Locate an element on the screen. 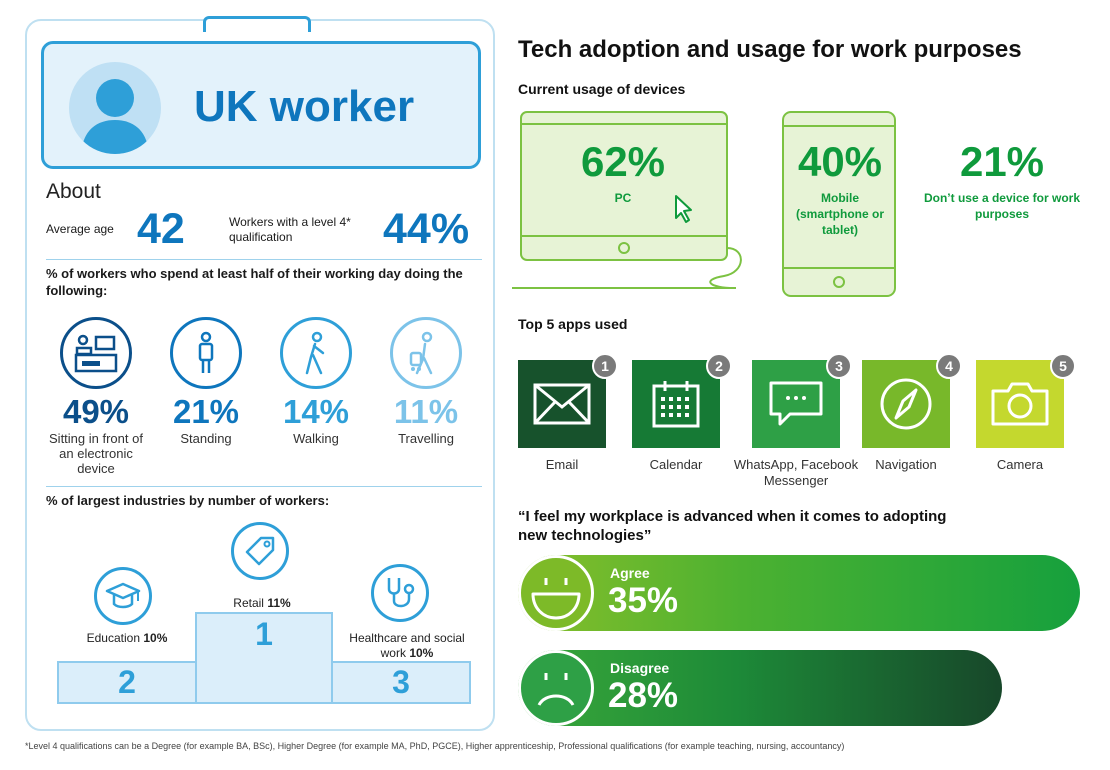  activity-percent: 21% is located at coordinates (206, 411).